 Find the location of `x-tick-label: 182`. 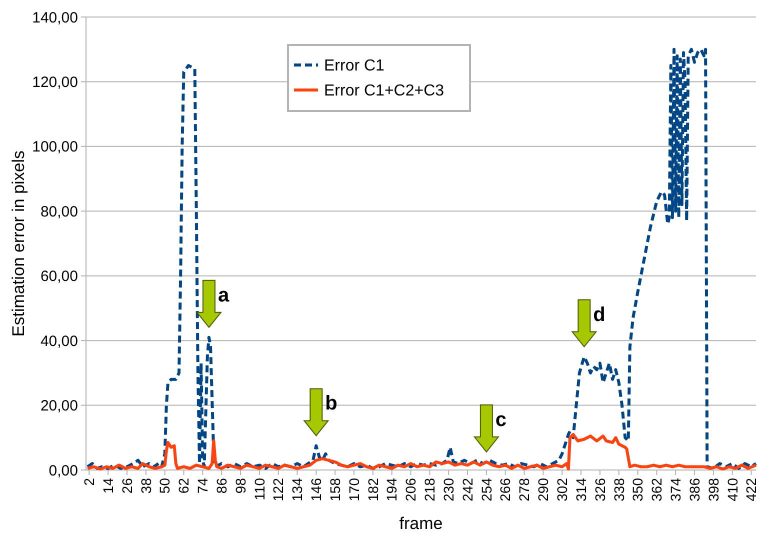

x-tick-label: 182 is located at coordinates (372, 490).